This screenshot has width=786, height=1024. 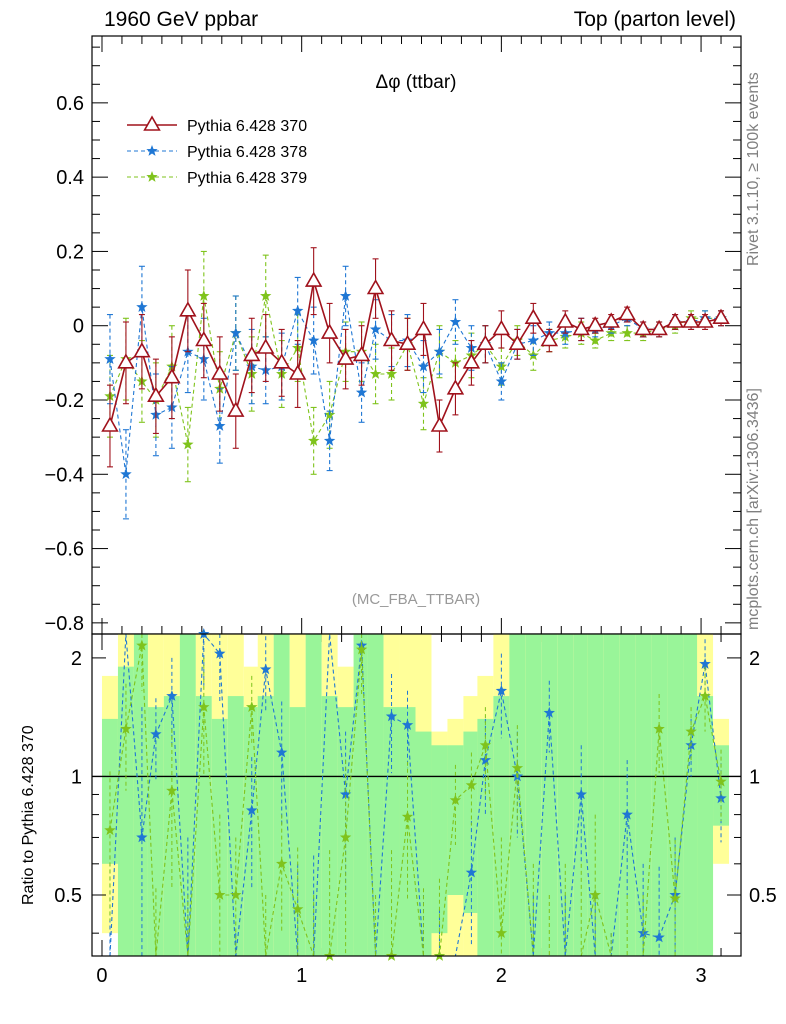 I want to click on header-process-label: Top (parton level), so click(x=654, y=19).